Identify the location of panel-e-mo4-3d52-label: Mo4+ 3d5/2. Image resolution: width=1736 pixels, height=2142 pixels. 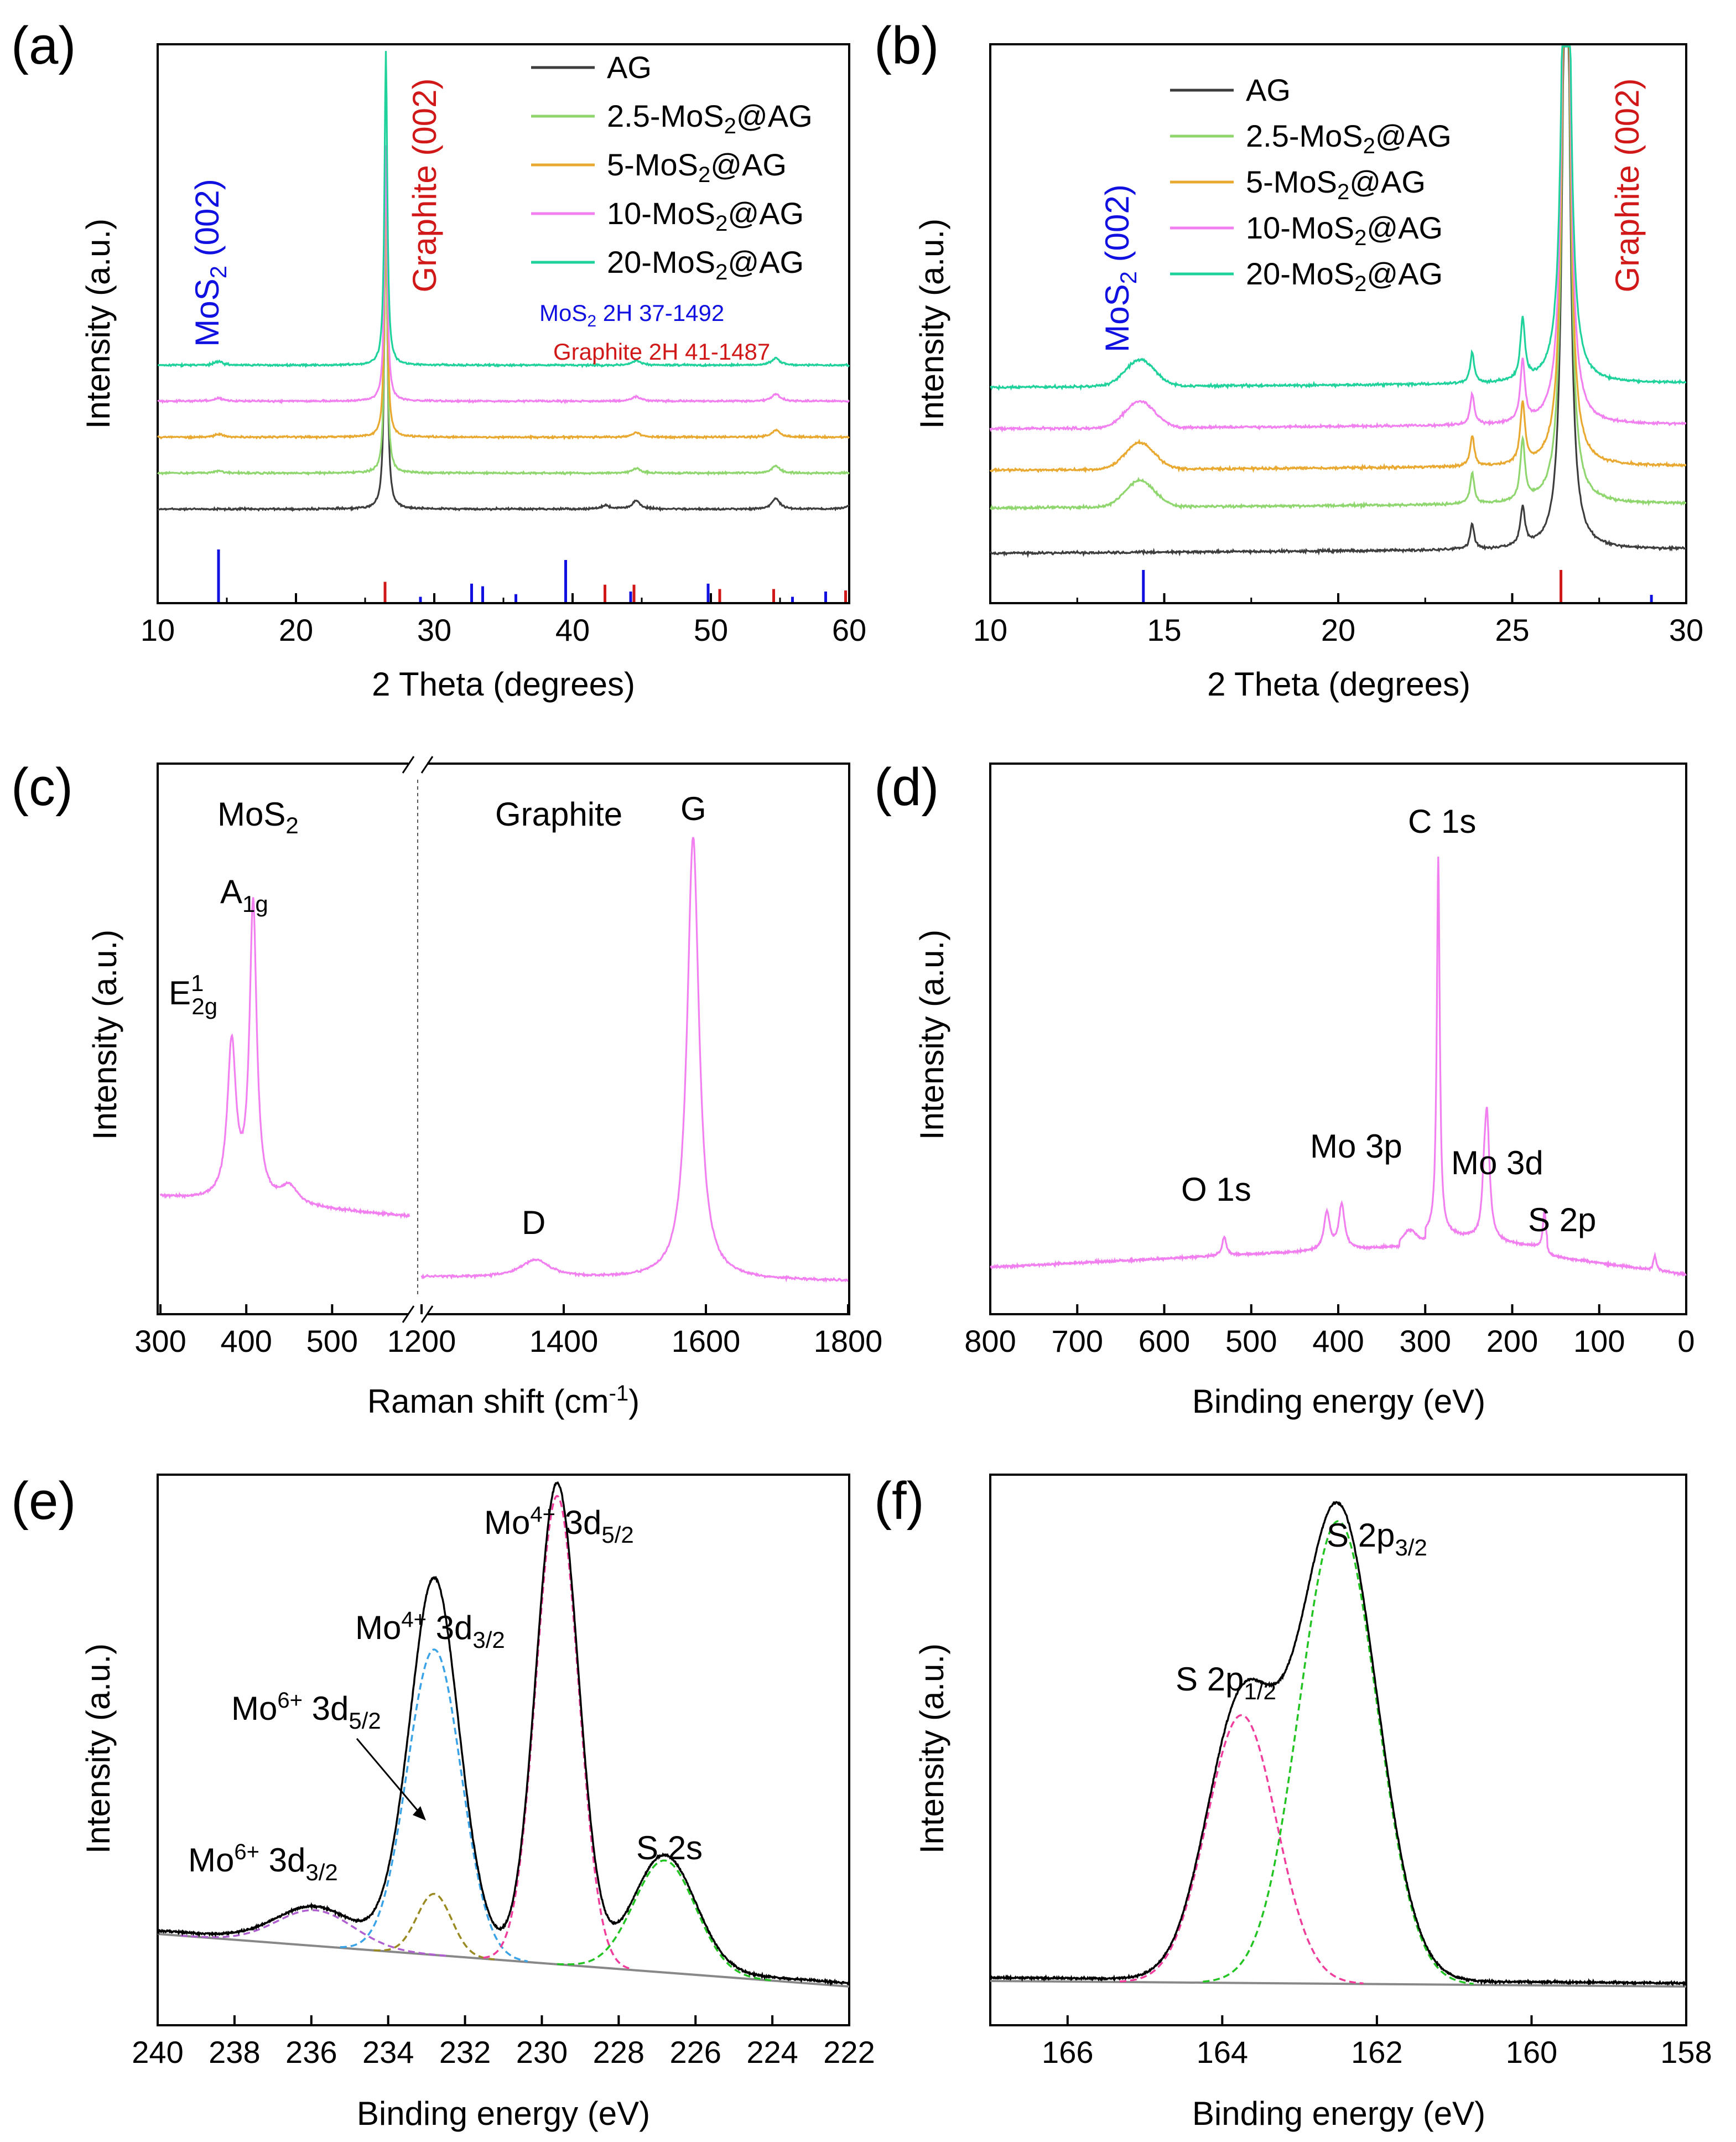
(559, 1525).